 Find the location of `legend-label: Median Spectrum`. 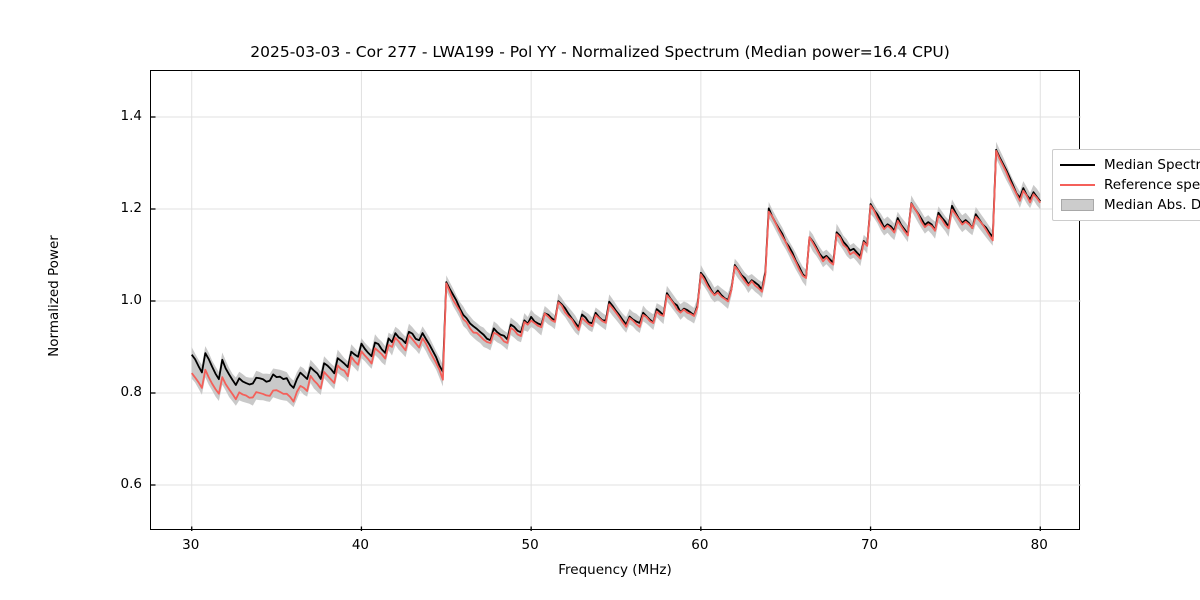

legend-label: Median Spectrum is located at coordinates (1152, 165).